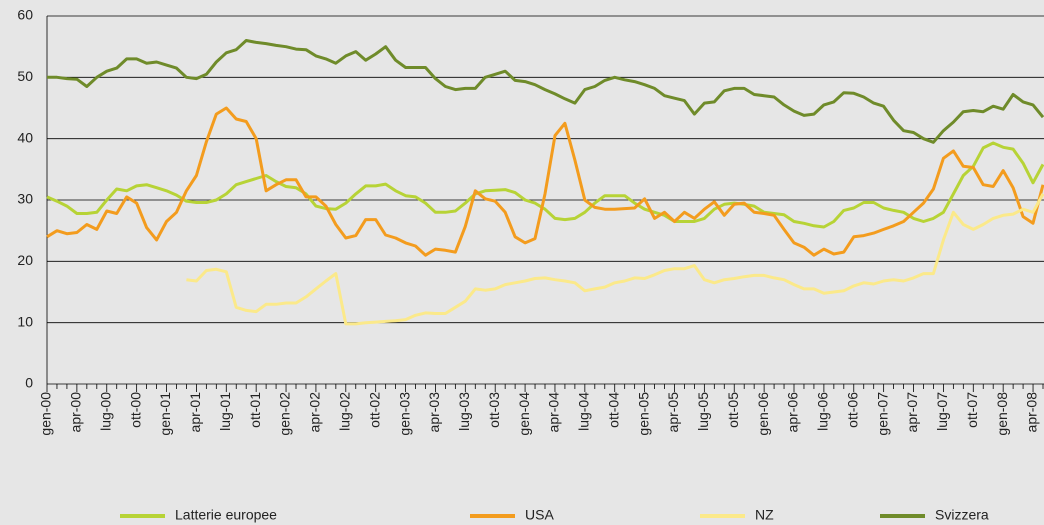 This screenshot has height=525, width=1044. Describe the element at coordinates (255, 410) in the screenshot. I see `x-tick-label: ott-01` at that location.